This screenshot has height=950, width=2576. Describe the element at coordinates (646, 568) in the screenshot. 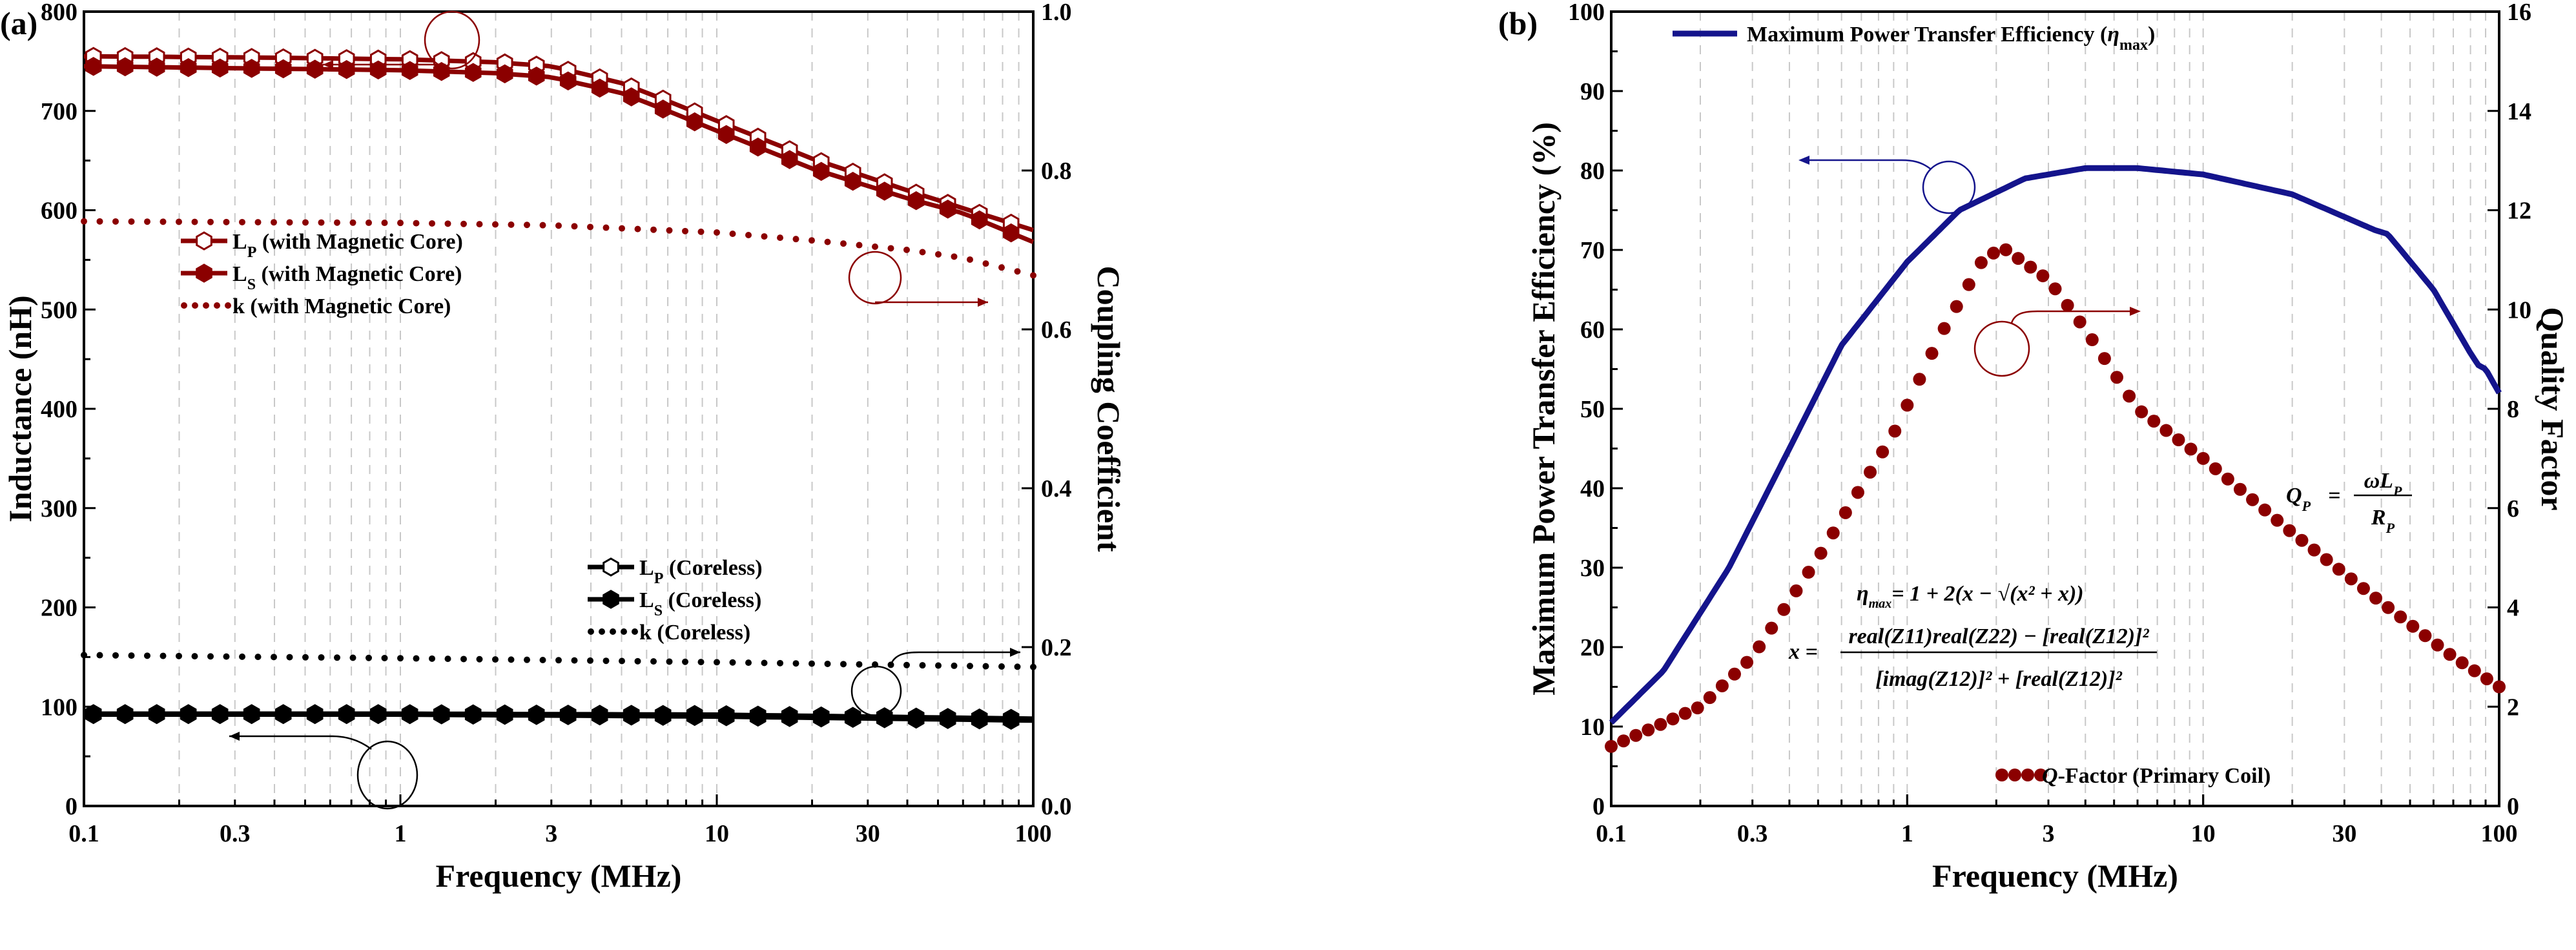

I see `label-part: L` at that location.